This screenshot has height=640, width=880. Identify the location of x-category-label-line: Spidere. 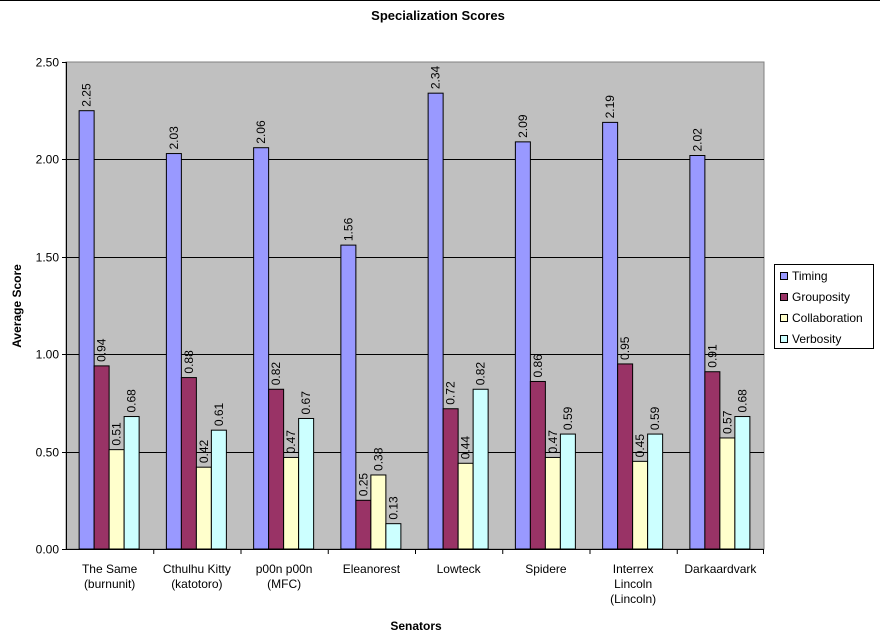
(546, 569).